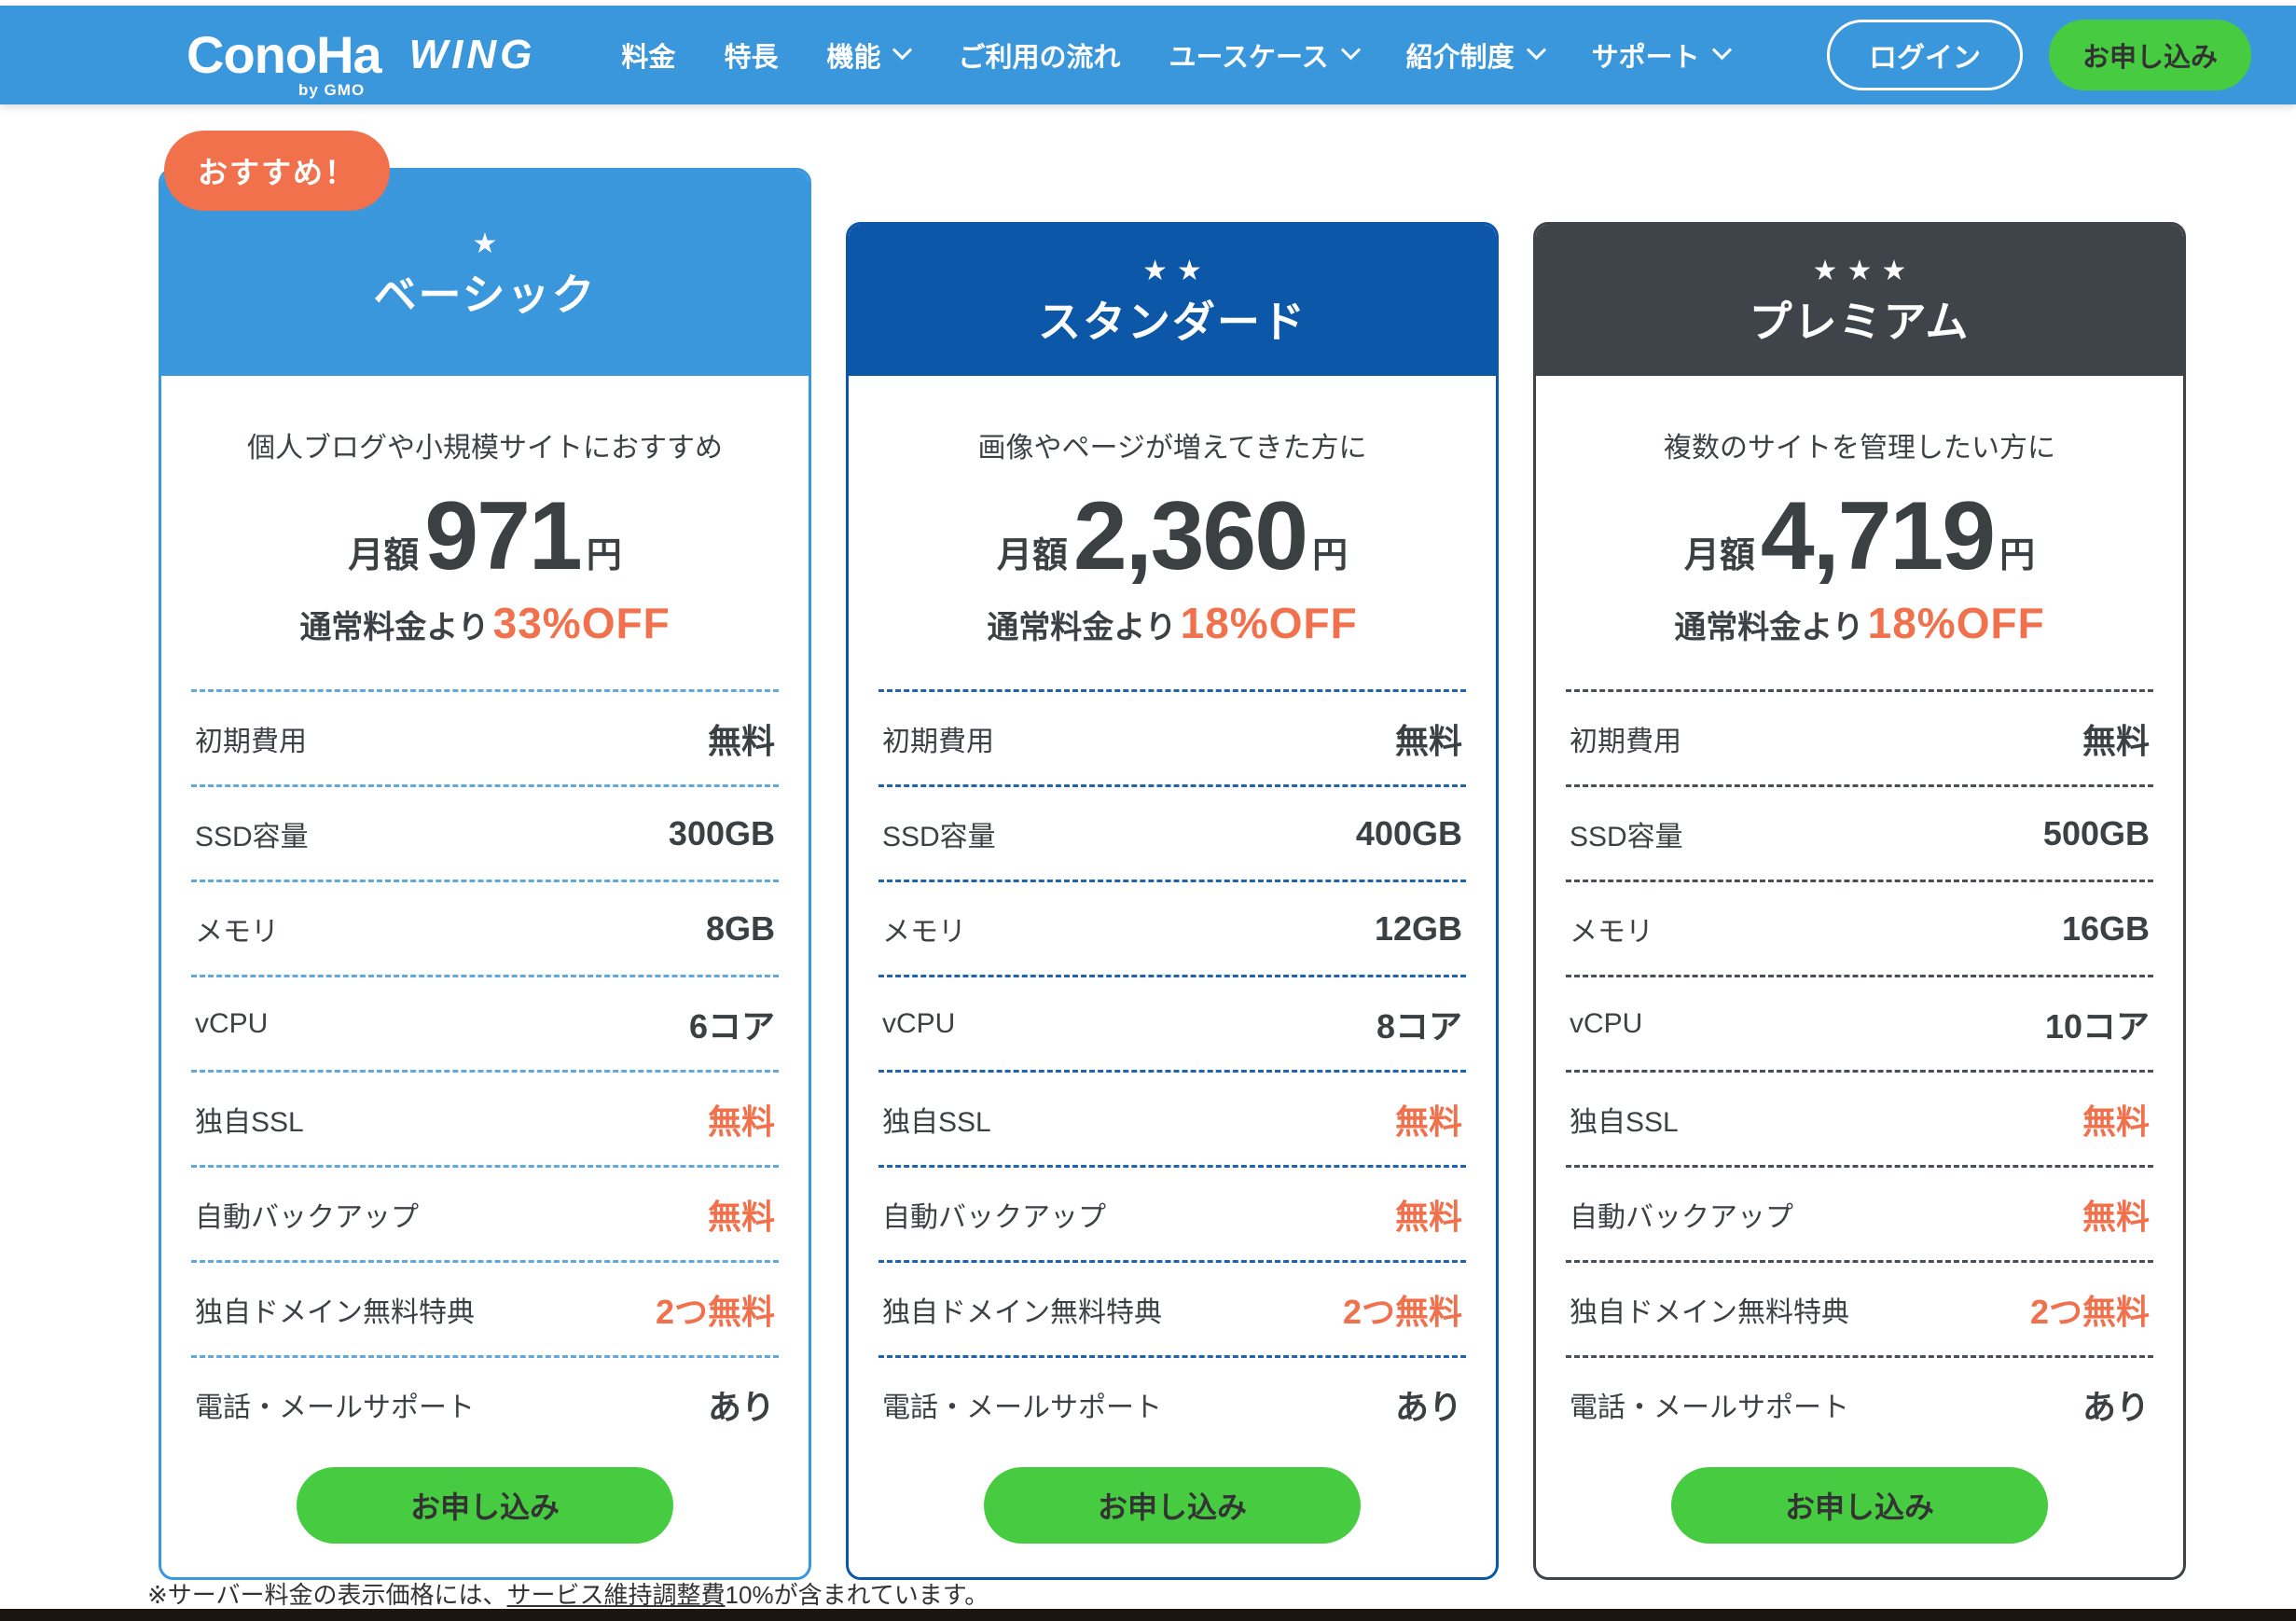 This screenshot has width=2296, height=1621. I want to click on nav-item-flow: ご利用の流れ, so click(1039, 55).